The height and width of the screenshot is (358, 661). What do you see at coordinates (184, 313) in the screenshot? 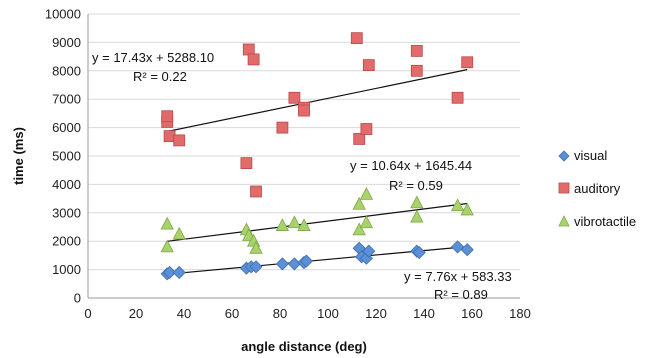
I see `x-tick-label: 40` at bounding box center [184, 313].